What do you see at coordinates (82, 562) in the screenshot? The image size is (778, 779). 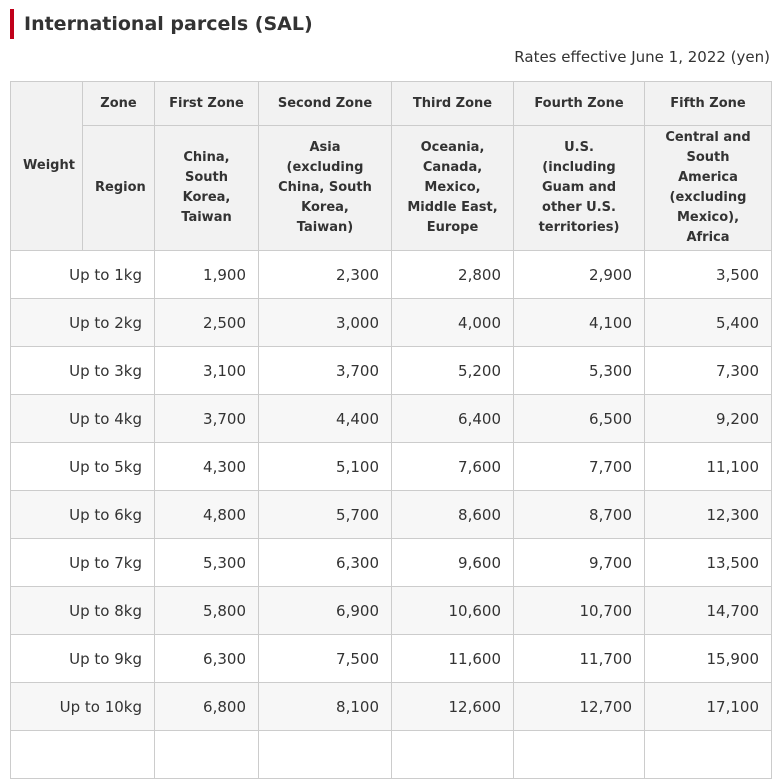 I see `weight-cell: Up to 7kg` at bounding box center [82, 562].